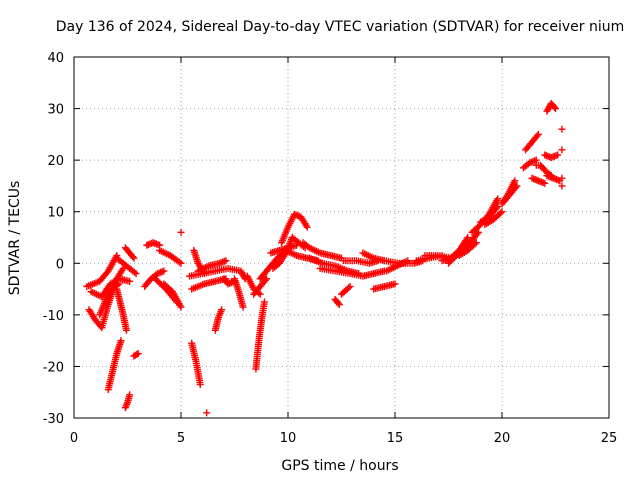  What do you see at coordinates (339, 466) in the screenshot?
I see `x-axis-label: GPS time / hours` at bounding box center [339, 466].